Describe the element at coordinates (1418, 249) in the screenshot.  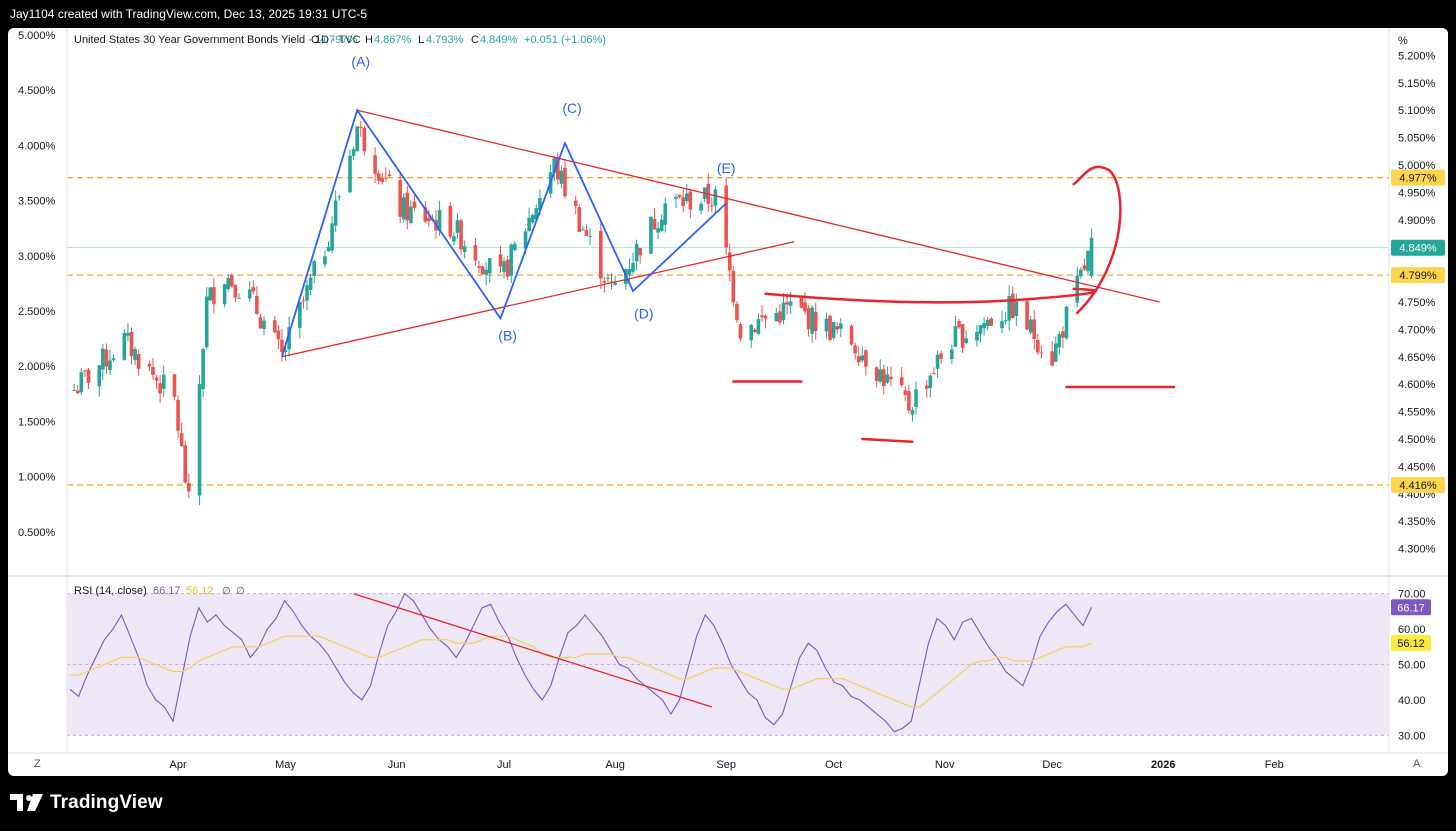
I see `price-label-text: 4.849%` at that location.